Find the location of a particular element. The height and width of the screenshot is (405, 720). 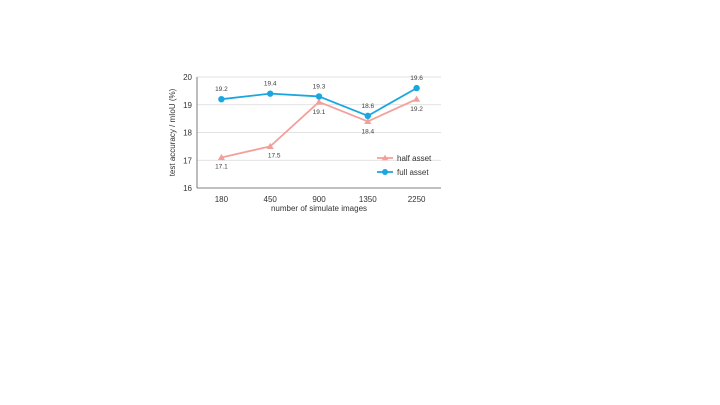

y-tick-label: 20 is located at coordinates (187, 77).